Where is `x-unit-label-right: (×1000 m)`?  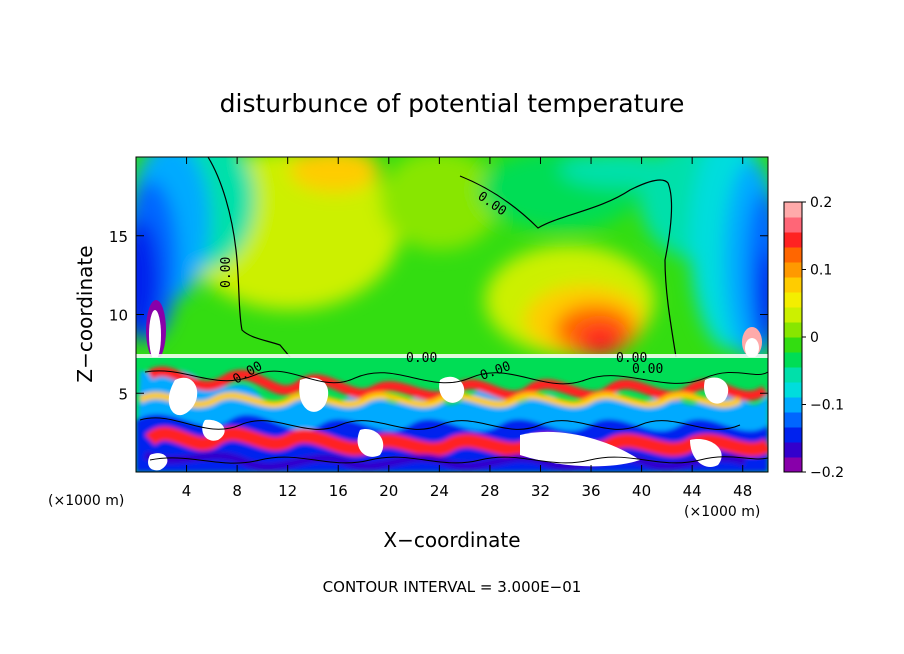
x-unit-label-right: (×1000 m) is located at coordinates (722, 512).